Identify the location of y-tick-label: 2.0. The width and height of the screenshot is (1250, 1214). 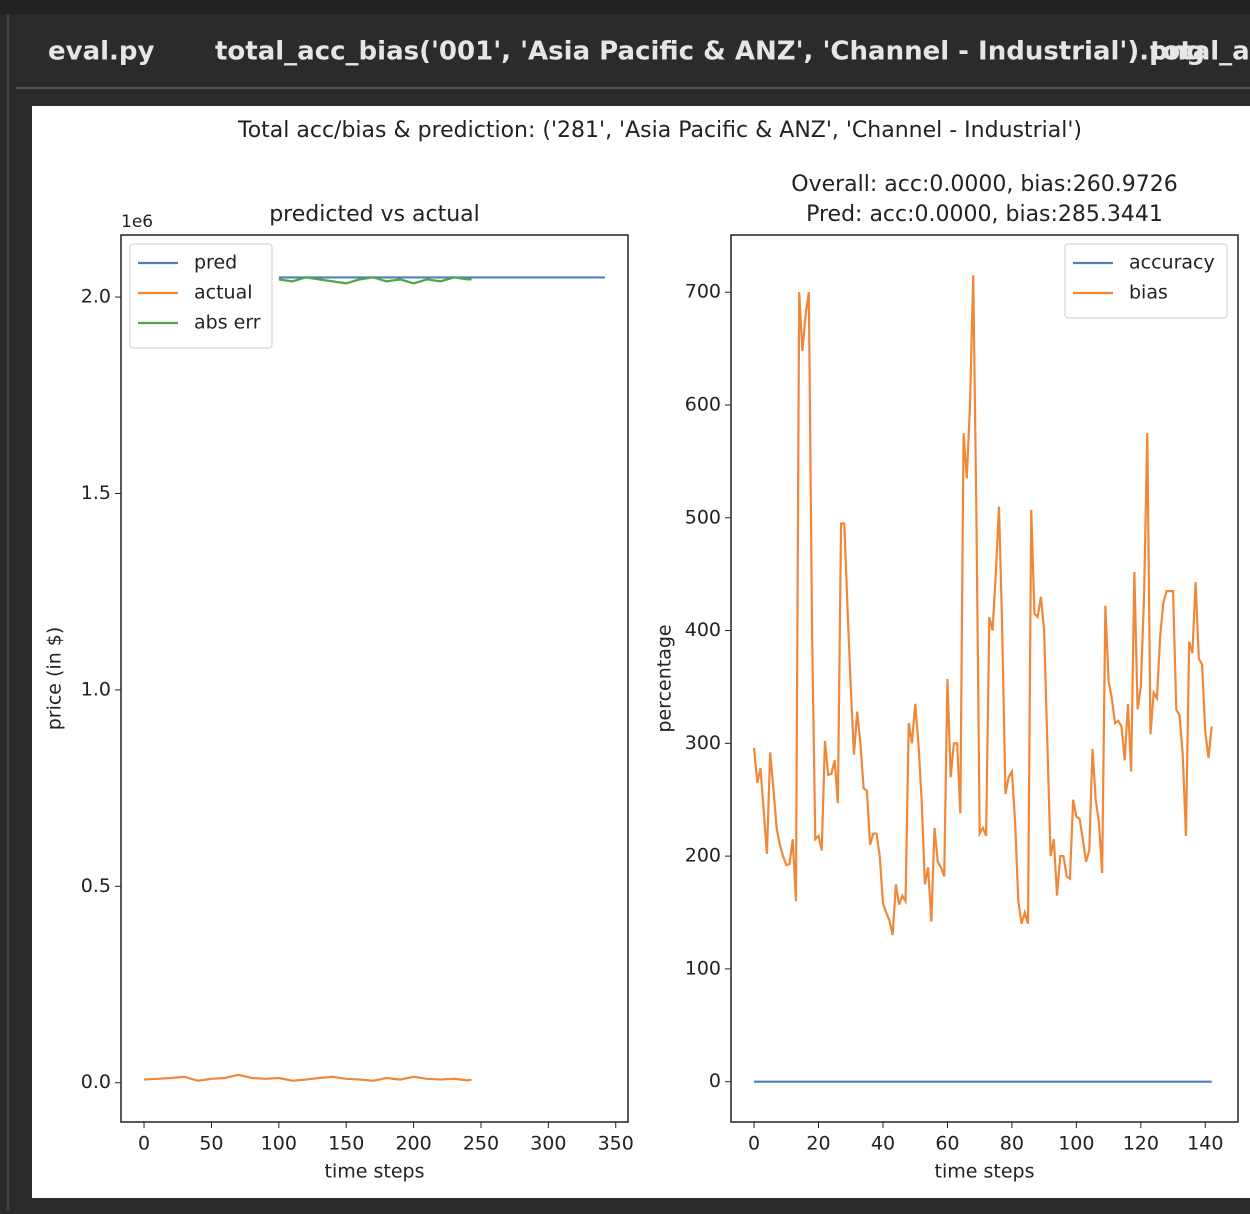
(96, 297).